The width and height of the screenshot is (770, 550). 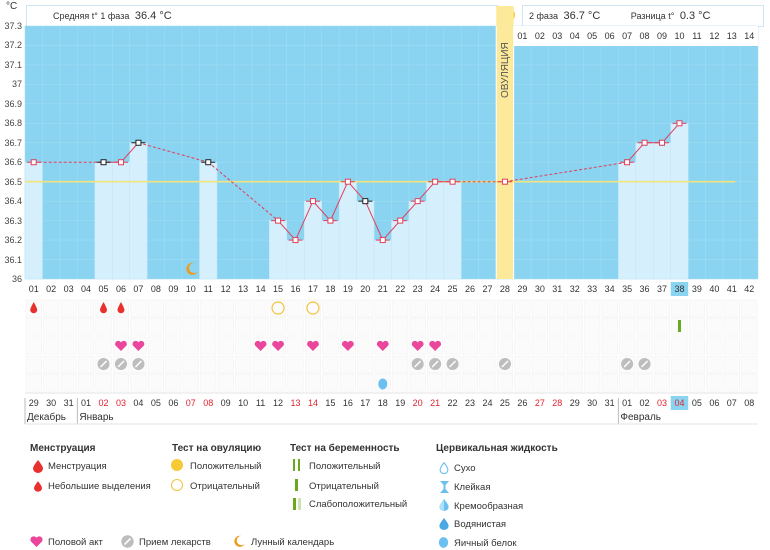 What do you see at coordinates (444, 525) in the screenshot?
I see `cervical-watery-icon` at bounding box center [444, 525].